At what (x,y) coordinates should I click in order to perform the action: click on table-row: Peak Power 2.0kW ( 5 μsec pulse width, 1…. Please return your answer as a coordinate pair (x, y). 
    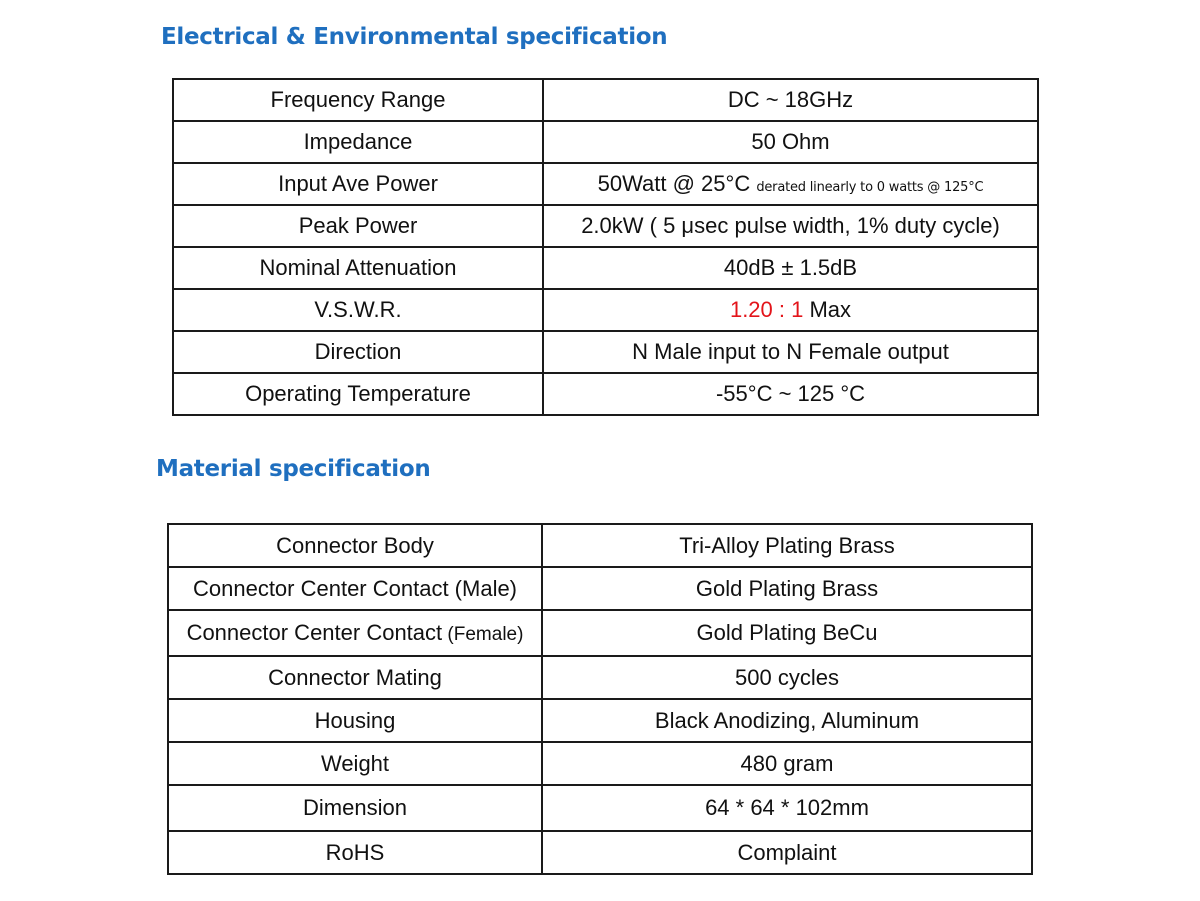
    Looking at the image, I should click on (605, 226).